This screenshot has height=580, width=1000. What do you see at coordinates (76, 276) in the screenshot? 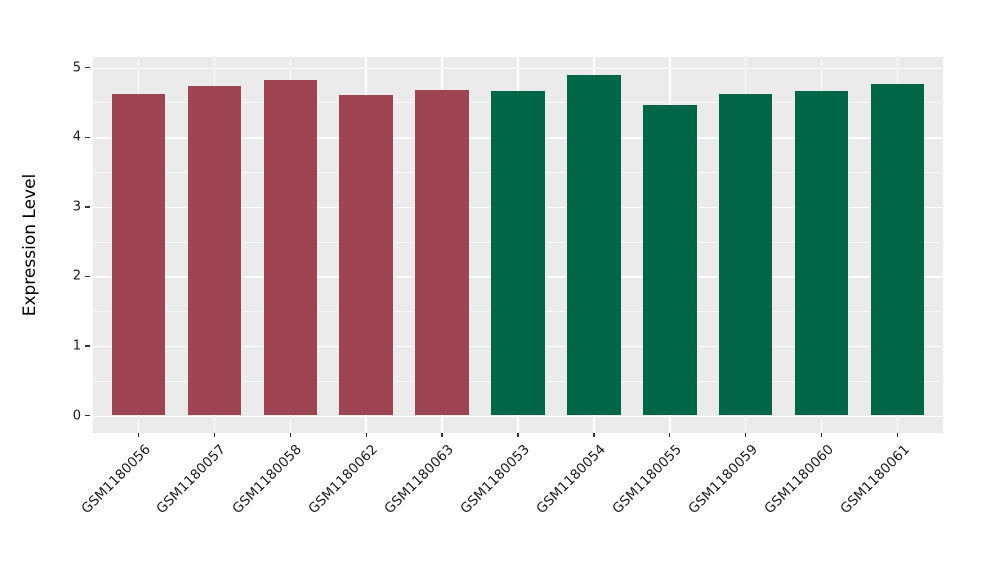
I see `y-tick-label: 2` at bounding box center [76, 276].